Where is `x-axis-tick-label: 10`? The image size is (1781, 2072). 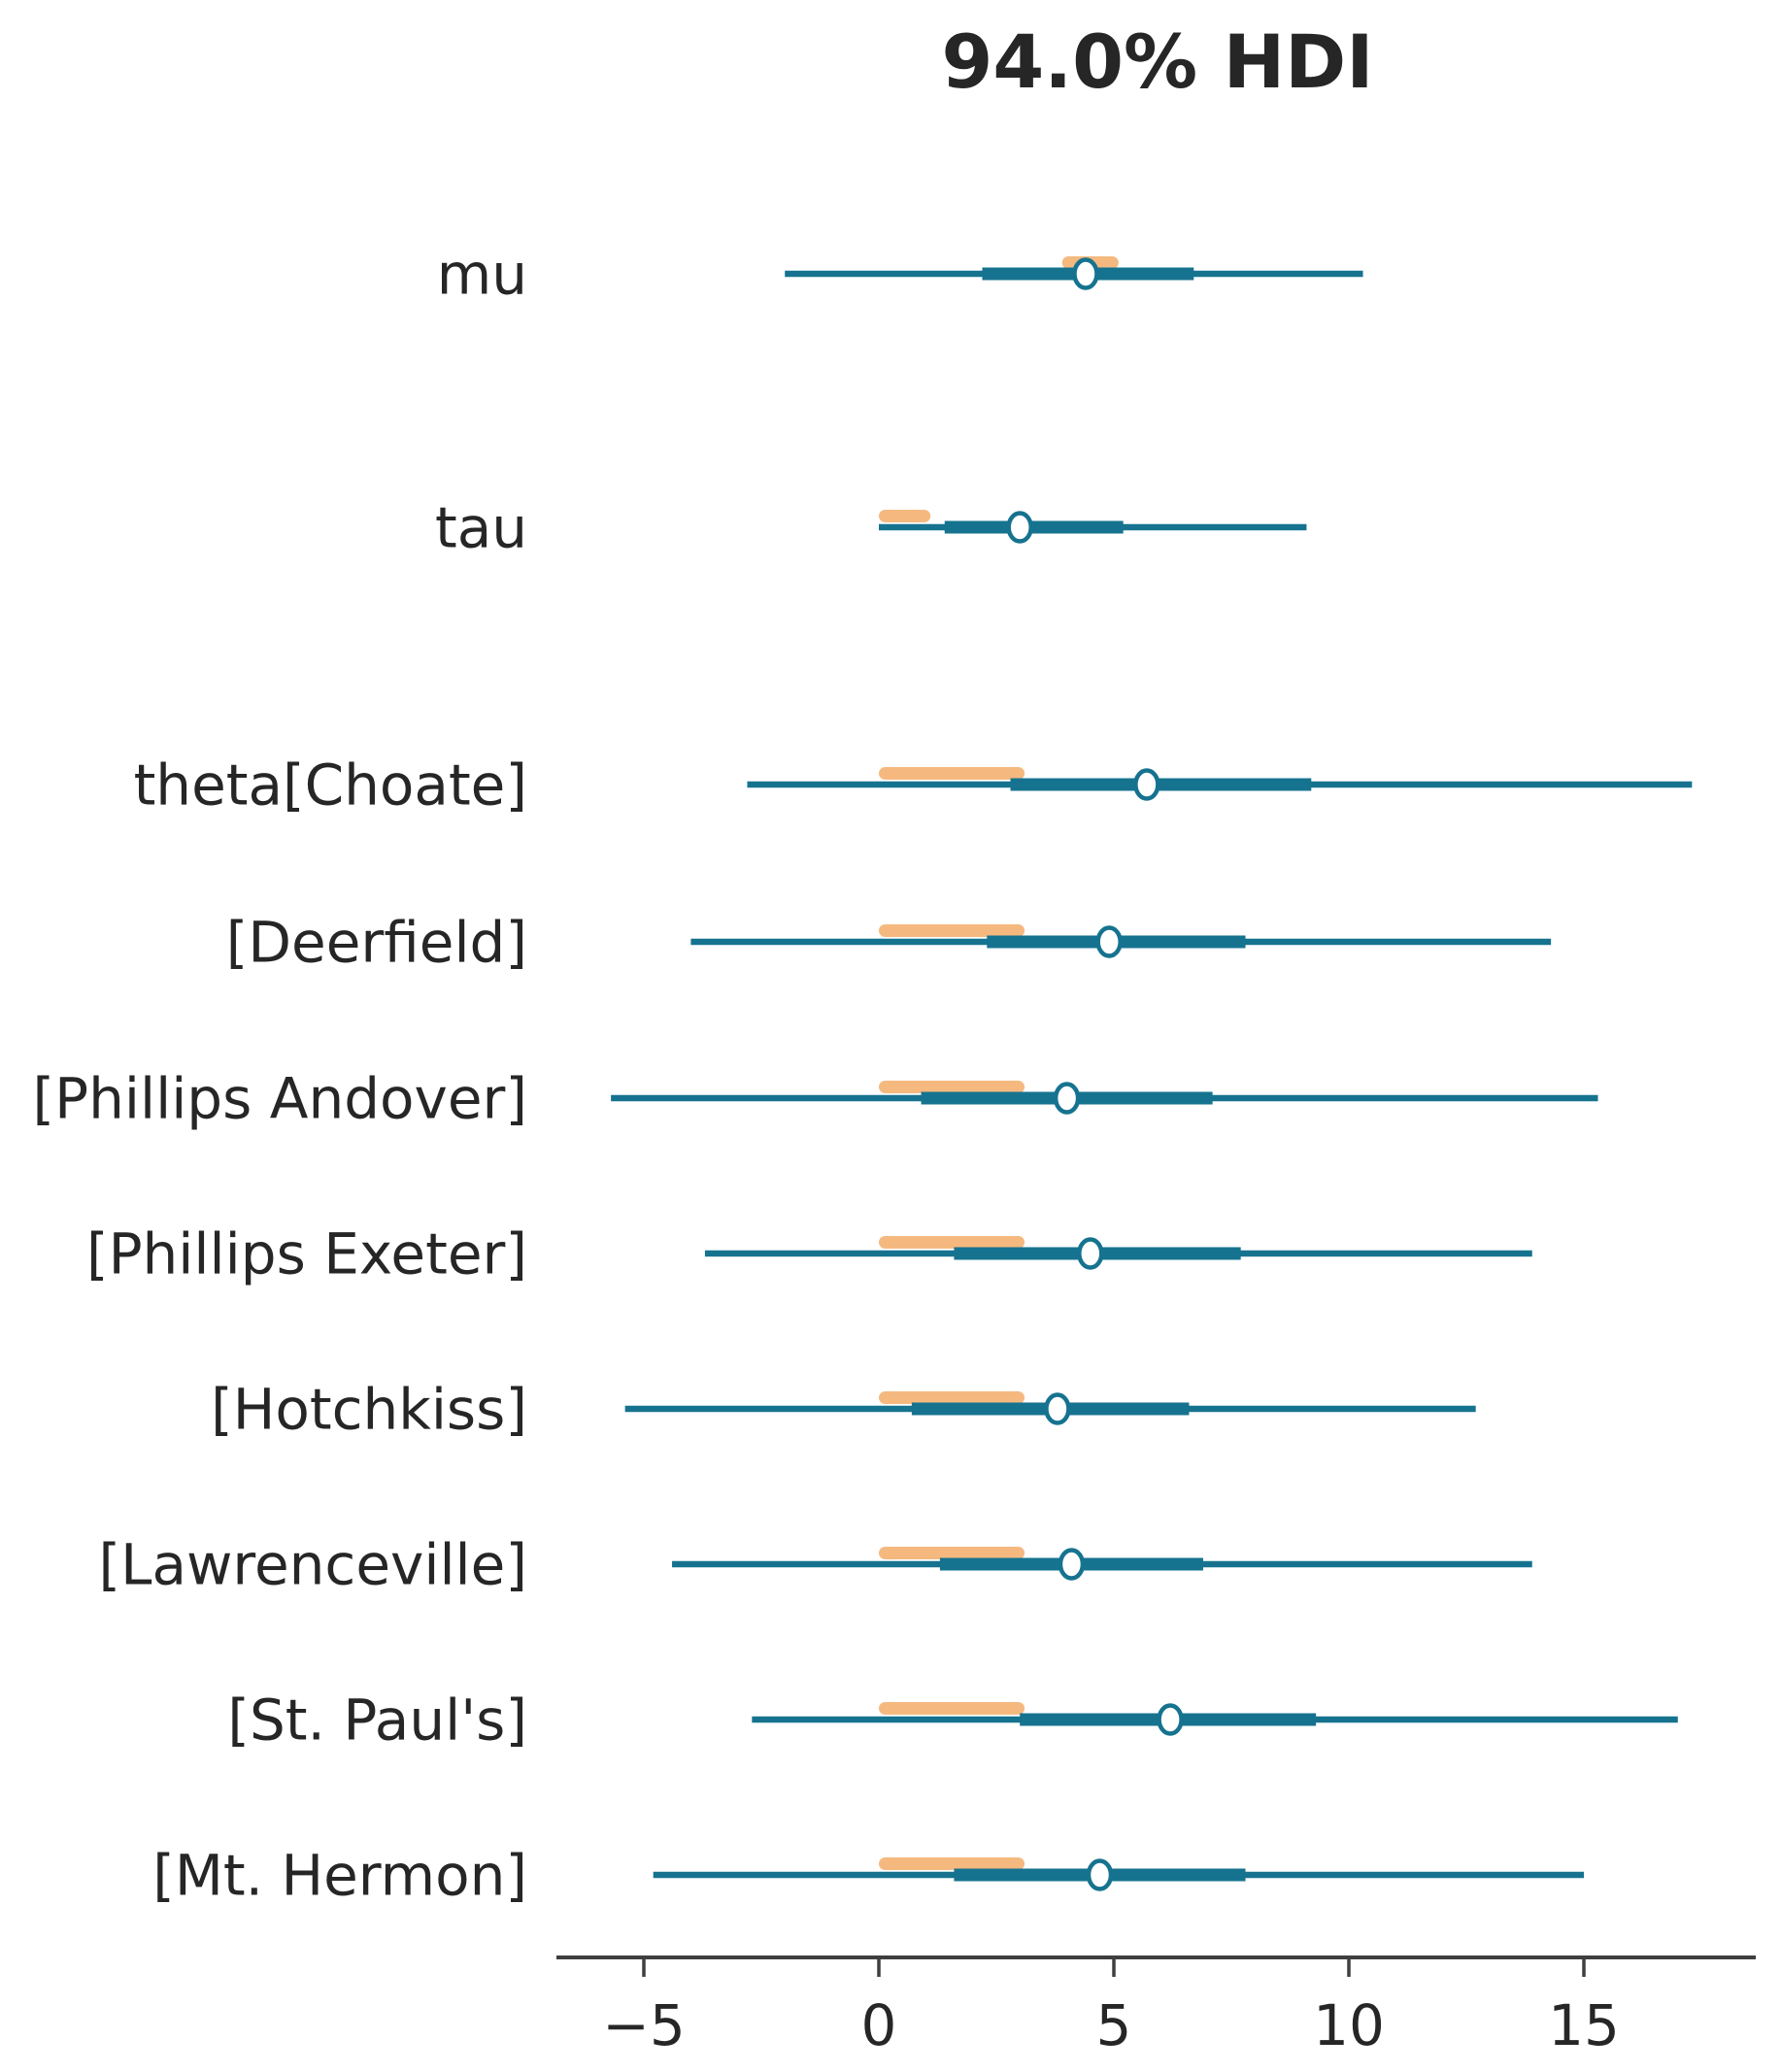 x-axis-tick-label: 10 is located at coordinates (1349, 2025).